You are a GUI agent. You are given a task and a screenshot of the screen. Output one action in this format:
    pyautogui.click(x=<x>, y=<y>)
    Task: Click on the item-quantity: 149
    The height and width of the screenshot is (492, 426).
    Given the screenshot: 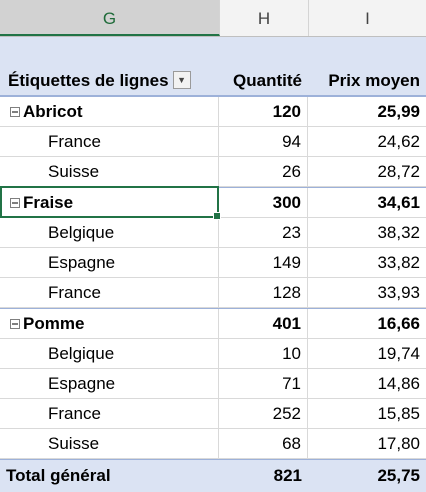 What is the action you would take?
    pyautogui.click(x=264, y=262)
    